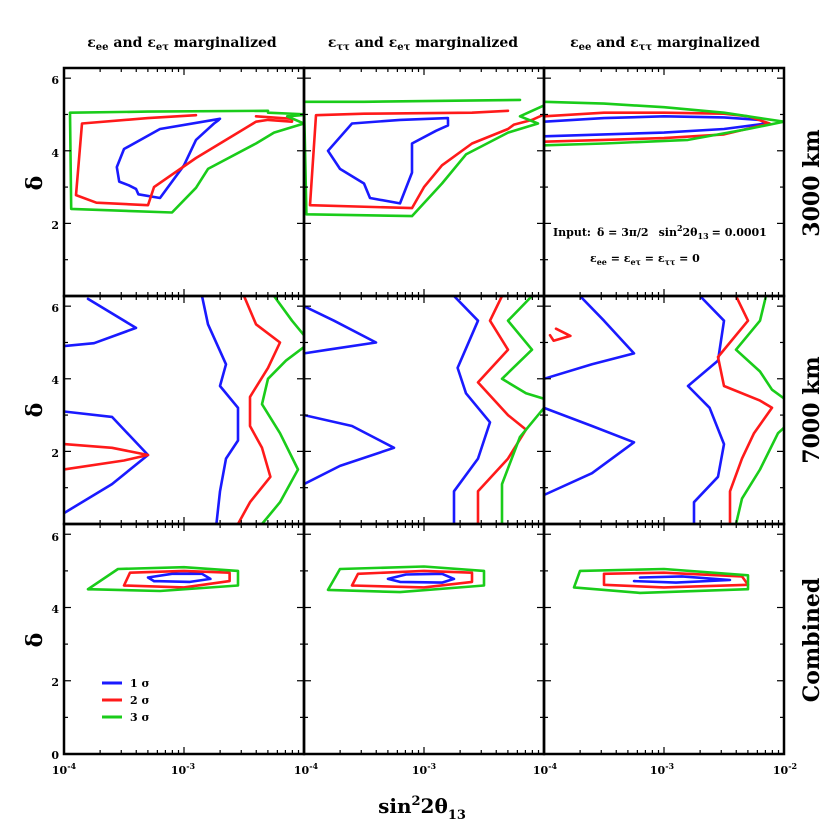 This screenshot has height=830, width=830. I want to click on xtick-c1-1e-3: 10⁻³, so click(183, 769).